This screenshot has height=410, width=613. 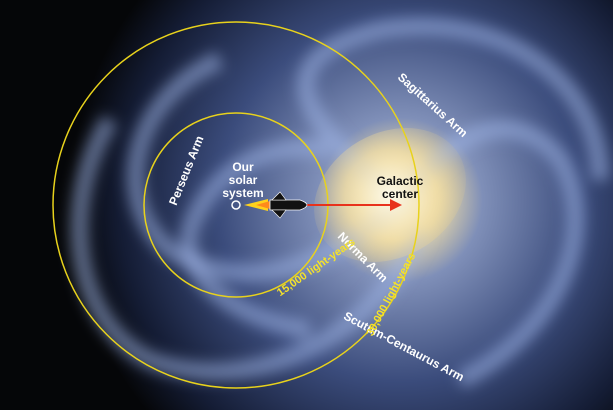 I want to click on solar-system-label: solar, so click(x=243, y=180).